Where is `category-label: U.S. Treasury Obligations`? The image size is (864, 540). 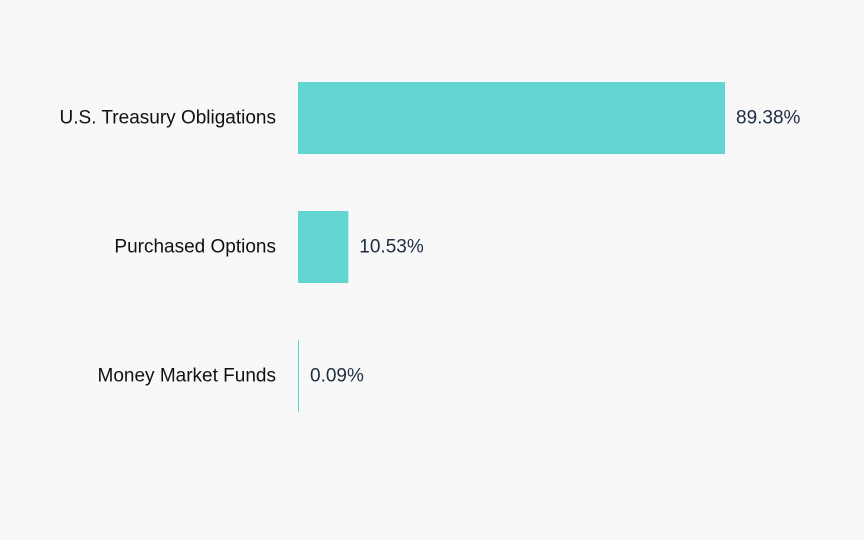 category-label: U.S. Treasury Obligations is located at coordinates (168, 118).